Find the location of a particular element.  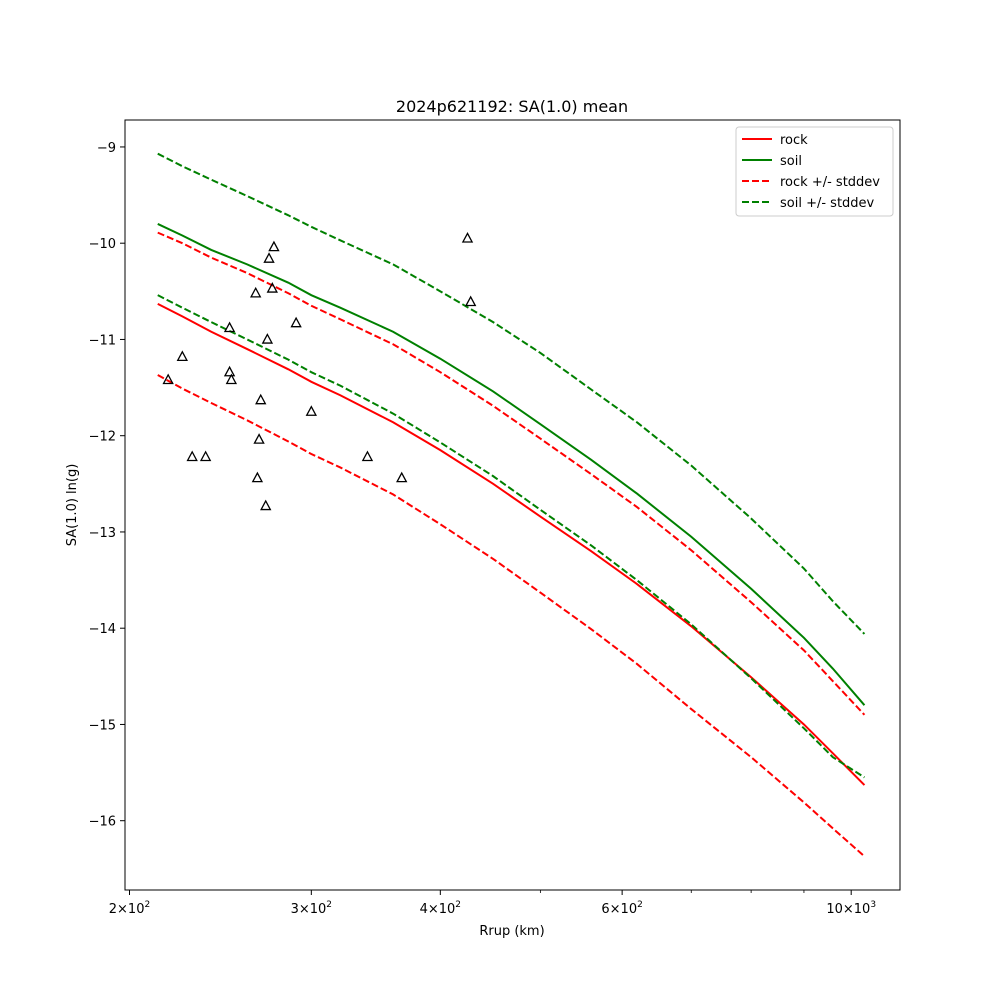

x-tick-label-1: 3×102 is located at coordinates (311, 908).